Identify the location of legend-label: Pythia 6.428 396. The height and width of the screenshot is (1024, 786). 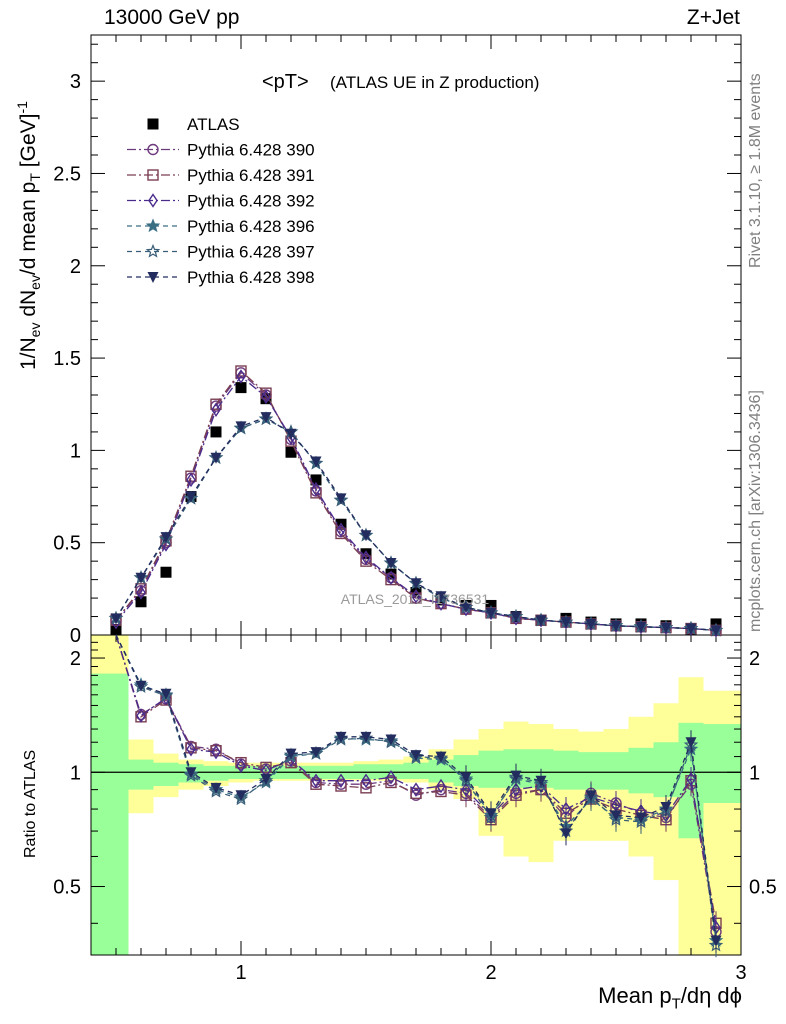
(251, 226).